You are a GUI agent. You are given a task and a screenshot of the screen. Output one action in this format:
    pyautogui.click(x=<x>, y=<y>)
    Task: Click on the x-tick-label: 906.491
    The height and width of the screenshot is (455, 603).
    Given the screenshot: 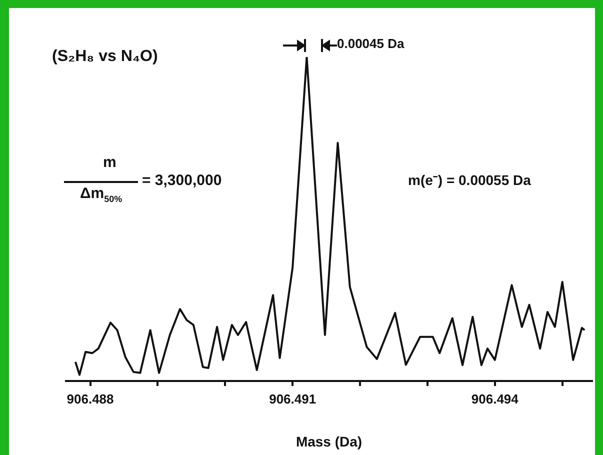 What is the action you would take?
    pyautogui.click(x=292, y=398)
    